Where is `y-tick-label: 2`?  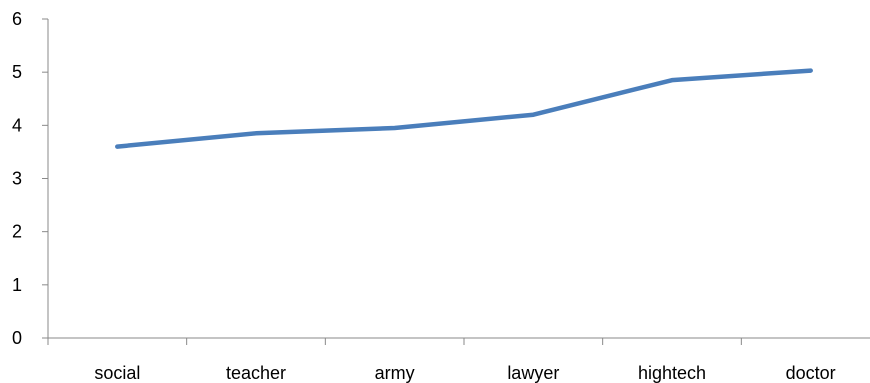
y-tick-label: 2 is located at coordinates (17, 232).